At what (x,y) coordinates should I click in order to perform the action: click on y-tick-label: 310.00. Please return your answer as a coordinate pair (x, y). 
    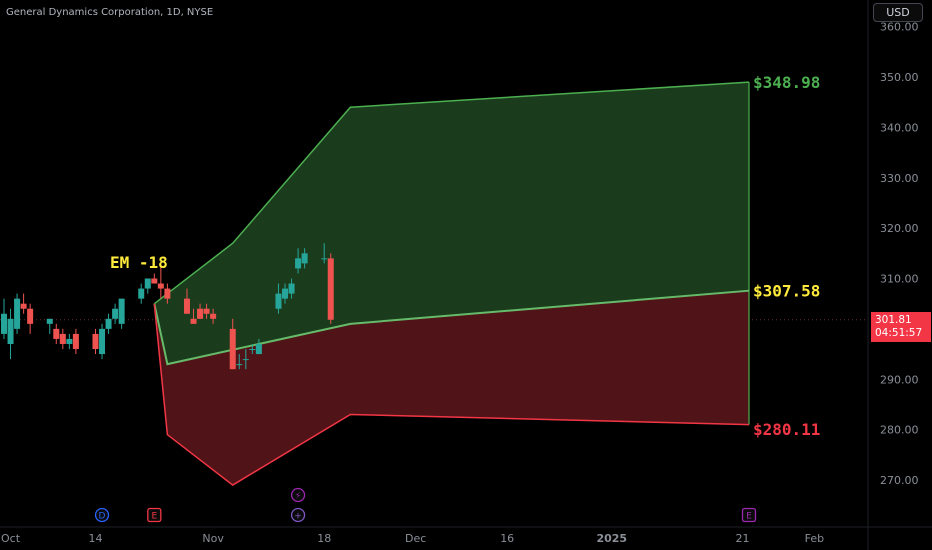
    Looking at the image, I should click on (899, 279).